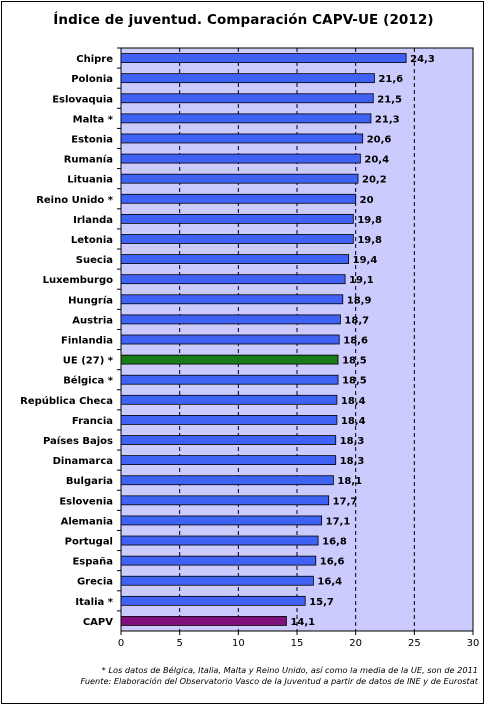  I want to click on category-label: Bulgaria, so click(89, 481).